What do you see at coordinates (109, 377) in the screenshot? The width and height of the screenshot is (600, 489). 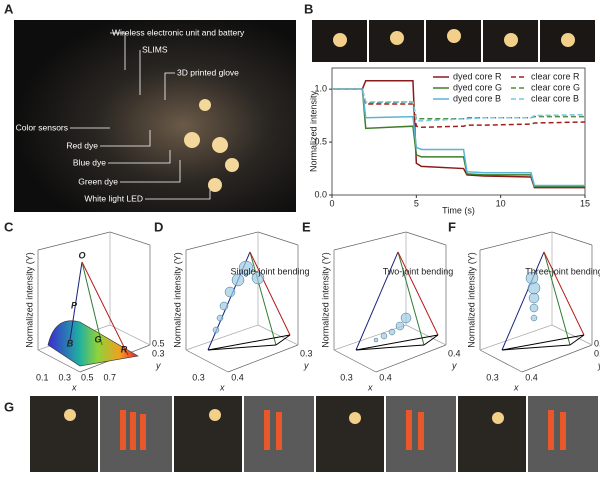 I see `x-tick-label: 0.7` at bounding box center [109, 377].